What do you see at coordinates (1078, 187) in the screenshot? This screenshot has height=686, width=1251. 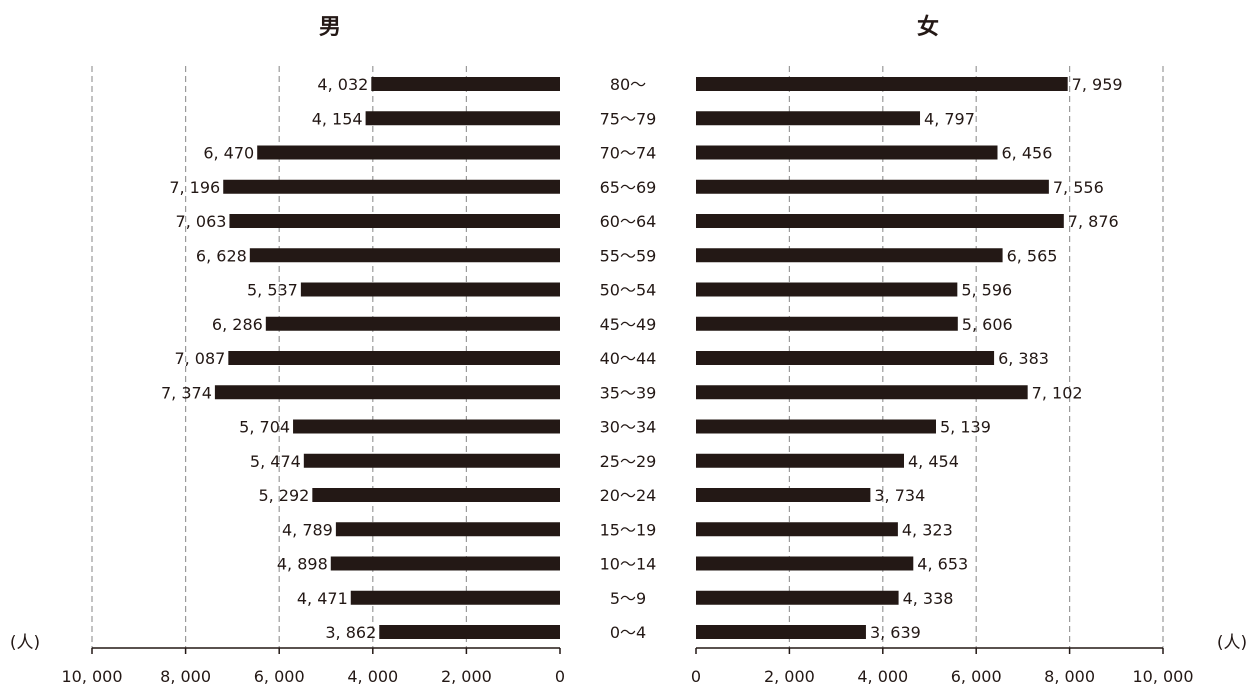 I see `female-value-label: 7, 556` at bounding box center [1078, 187].